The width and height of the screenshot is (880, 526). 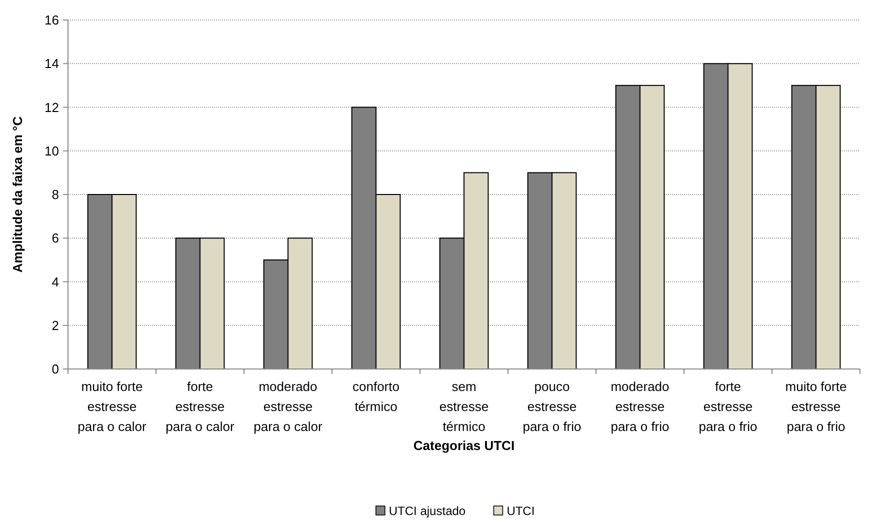 I want to click on y-tick-label: 6, so click(x=55, y=238).